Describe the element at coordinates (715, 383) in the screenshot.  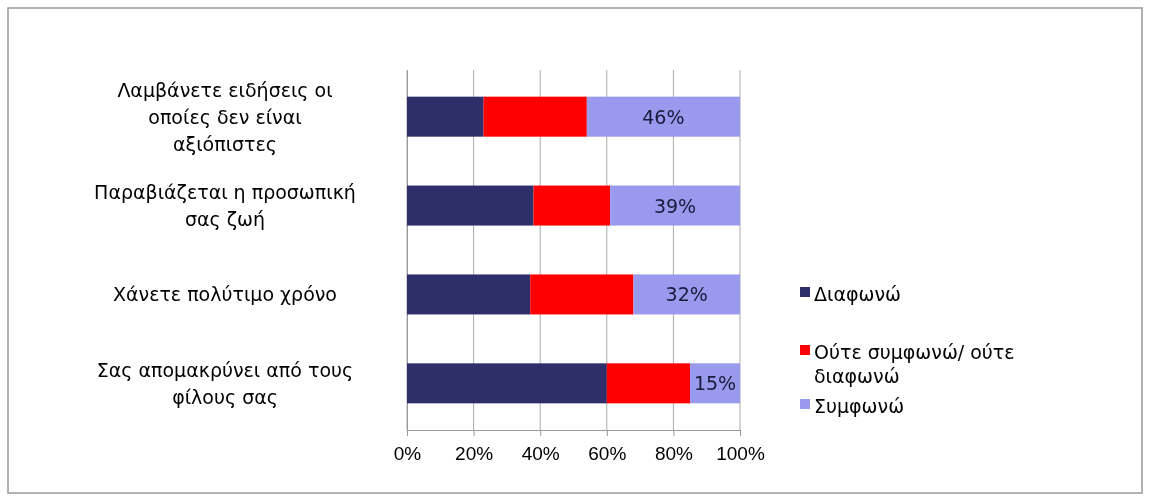
I see `data-label: 15%` at that location.